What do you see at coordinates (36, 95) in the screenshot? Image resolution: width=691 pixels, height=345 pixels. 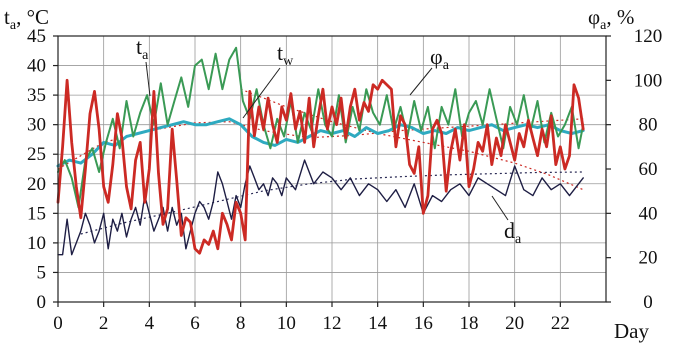 I see `y-left-tick-label: 35` at bounding box center [36, 95].